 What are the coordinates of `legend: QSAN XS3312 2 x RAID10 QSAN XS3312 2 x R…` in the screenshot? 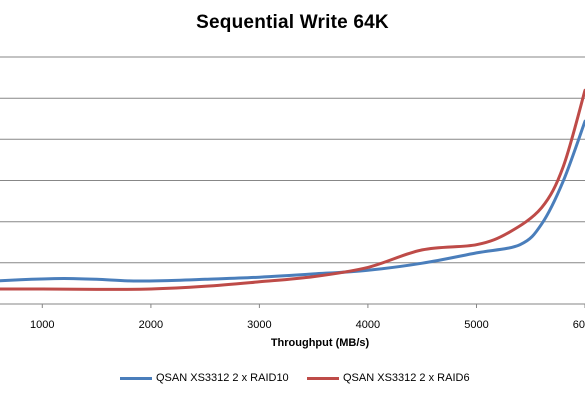 It's located at (292, 381).